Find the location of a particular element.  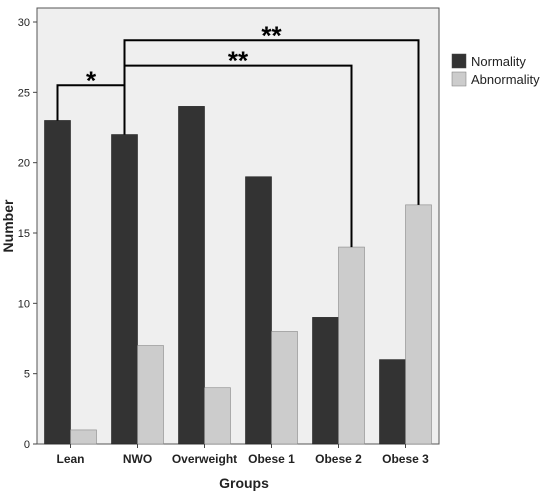

bar-abnormality-lean is located at coordinates (83, 437).